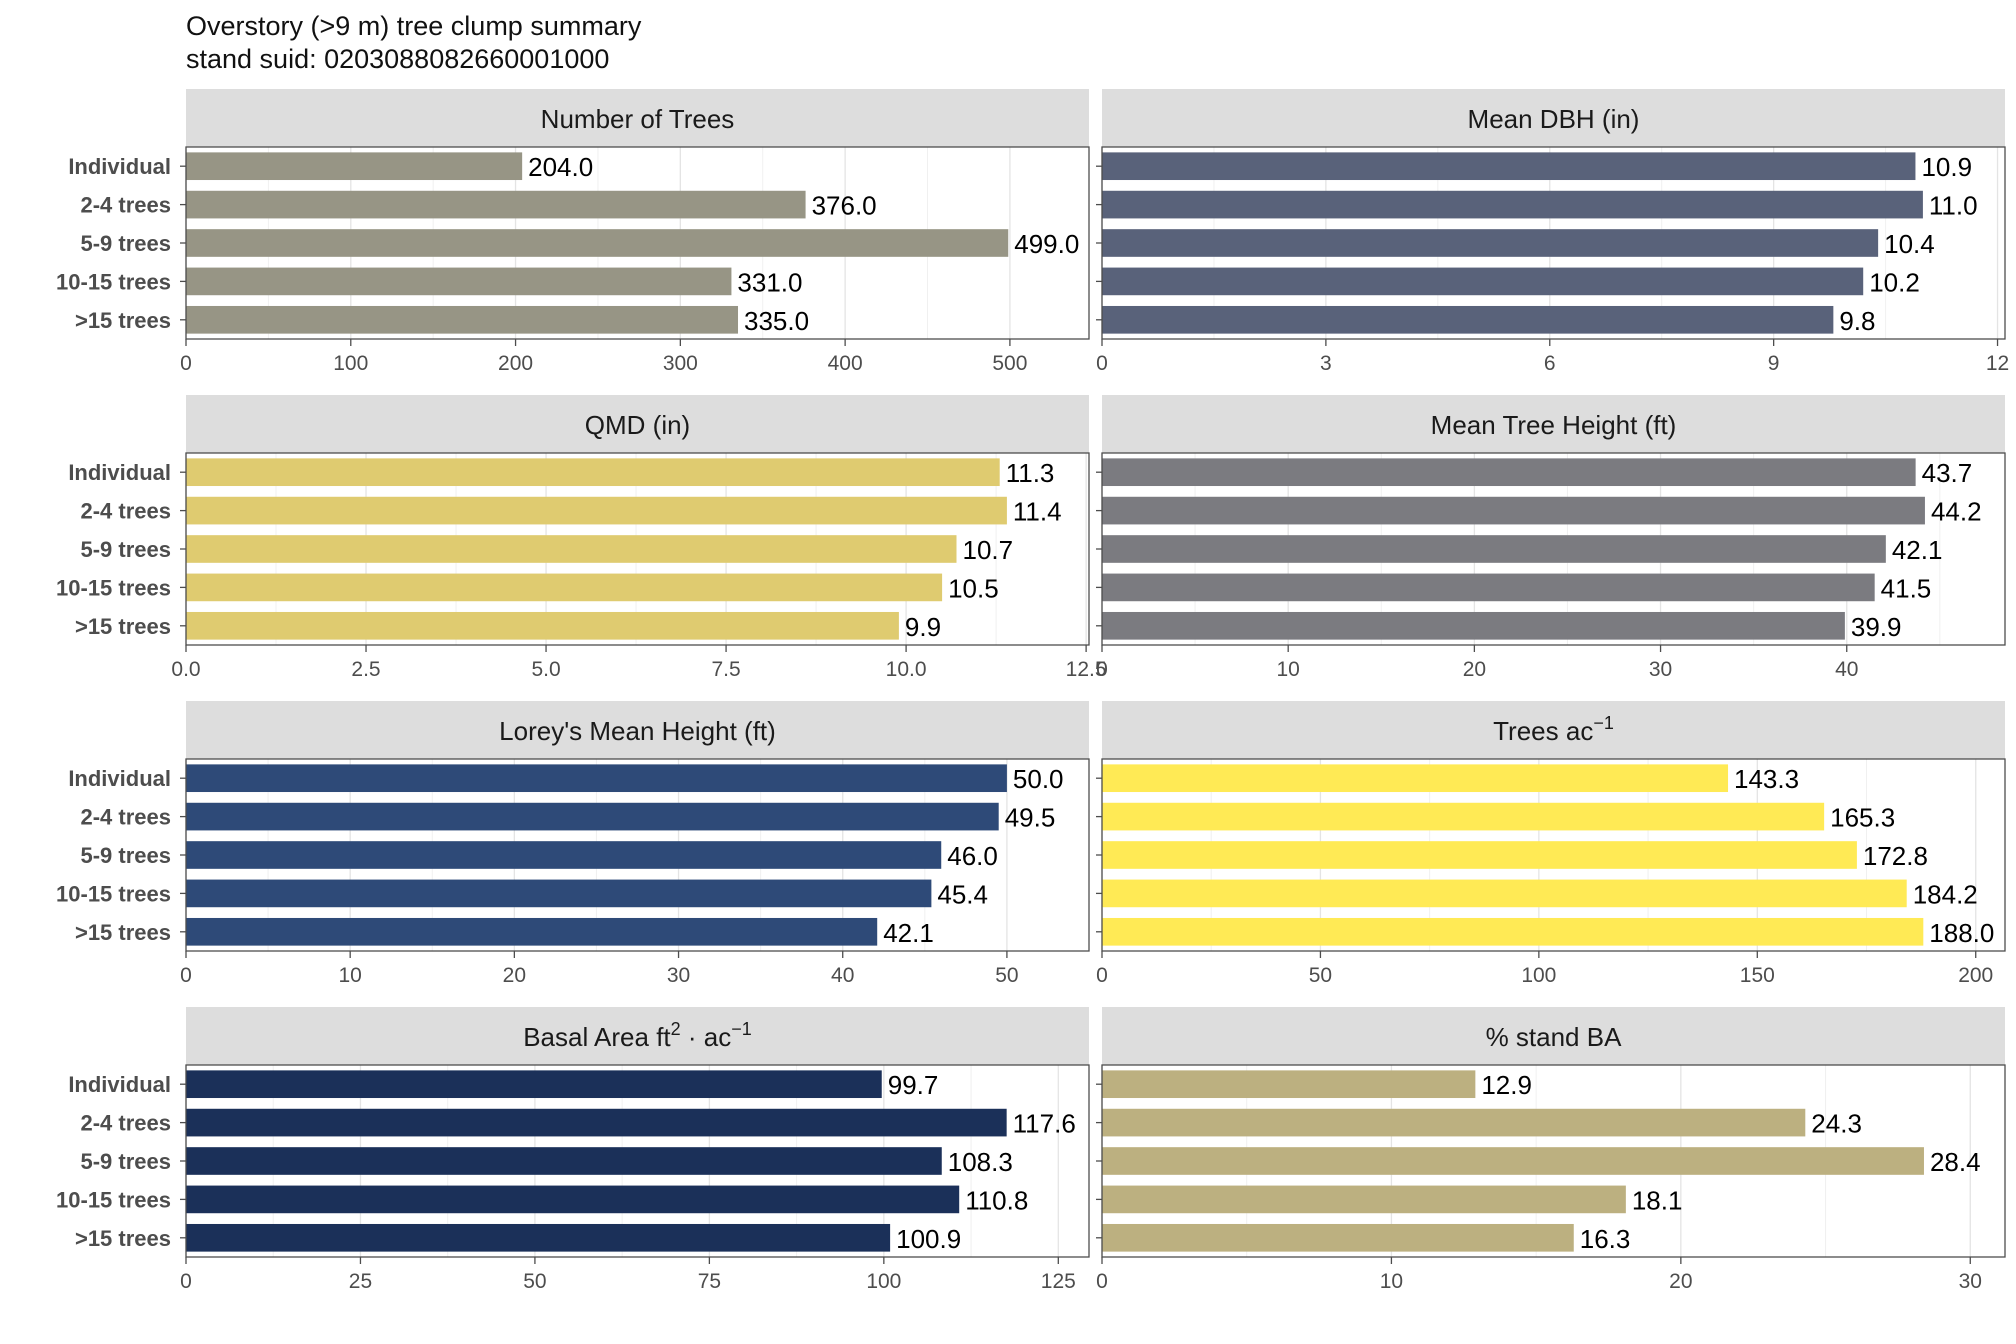 This screenshot has height=1344, width=2016. I want to click on panel-lorey-s-mean-height-ft-border, so click(637, 855).